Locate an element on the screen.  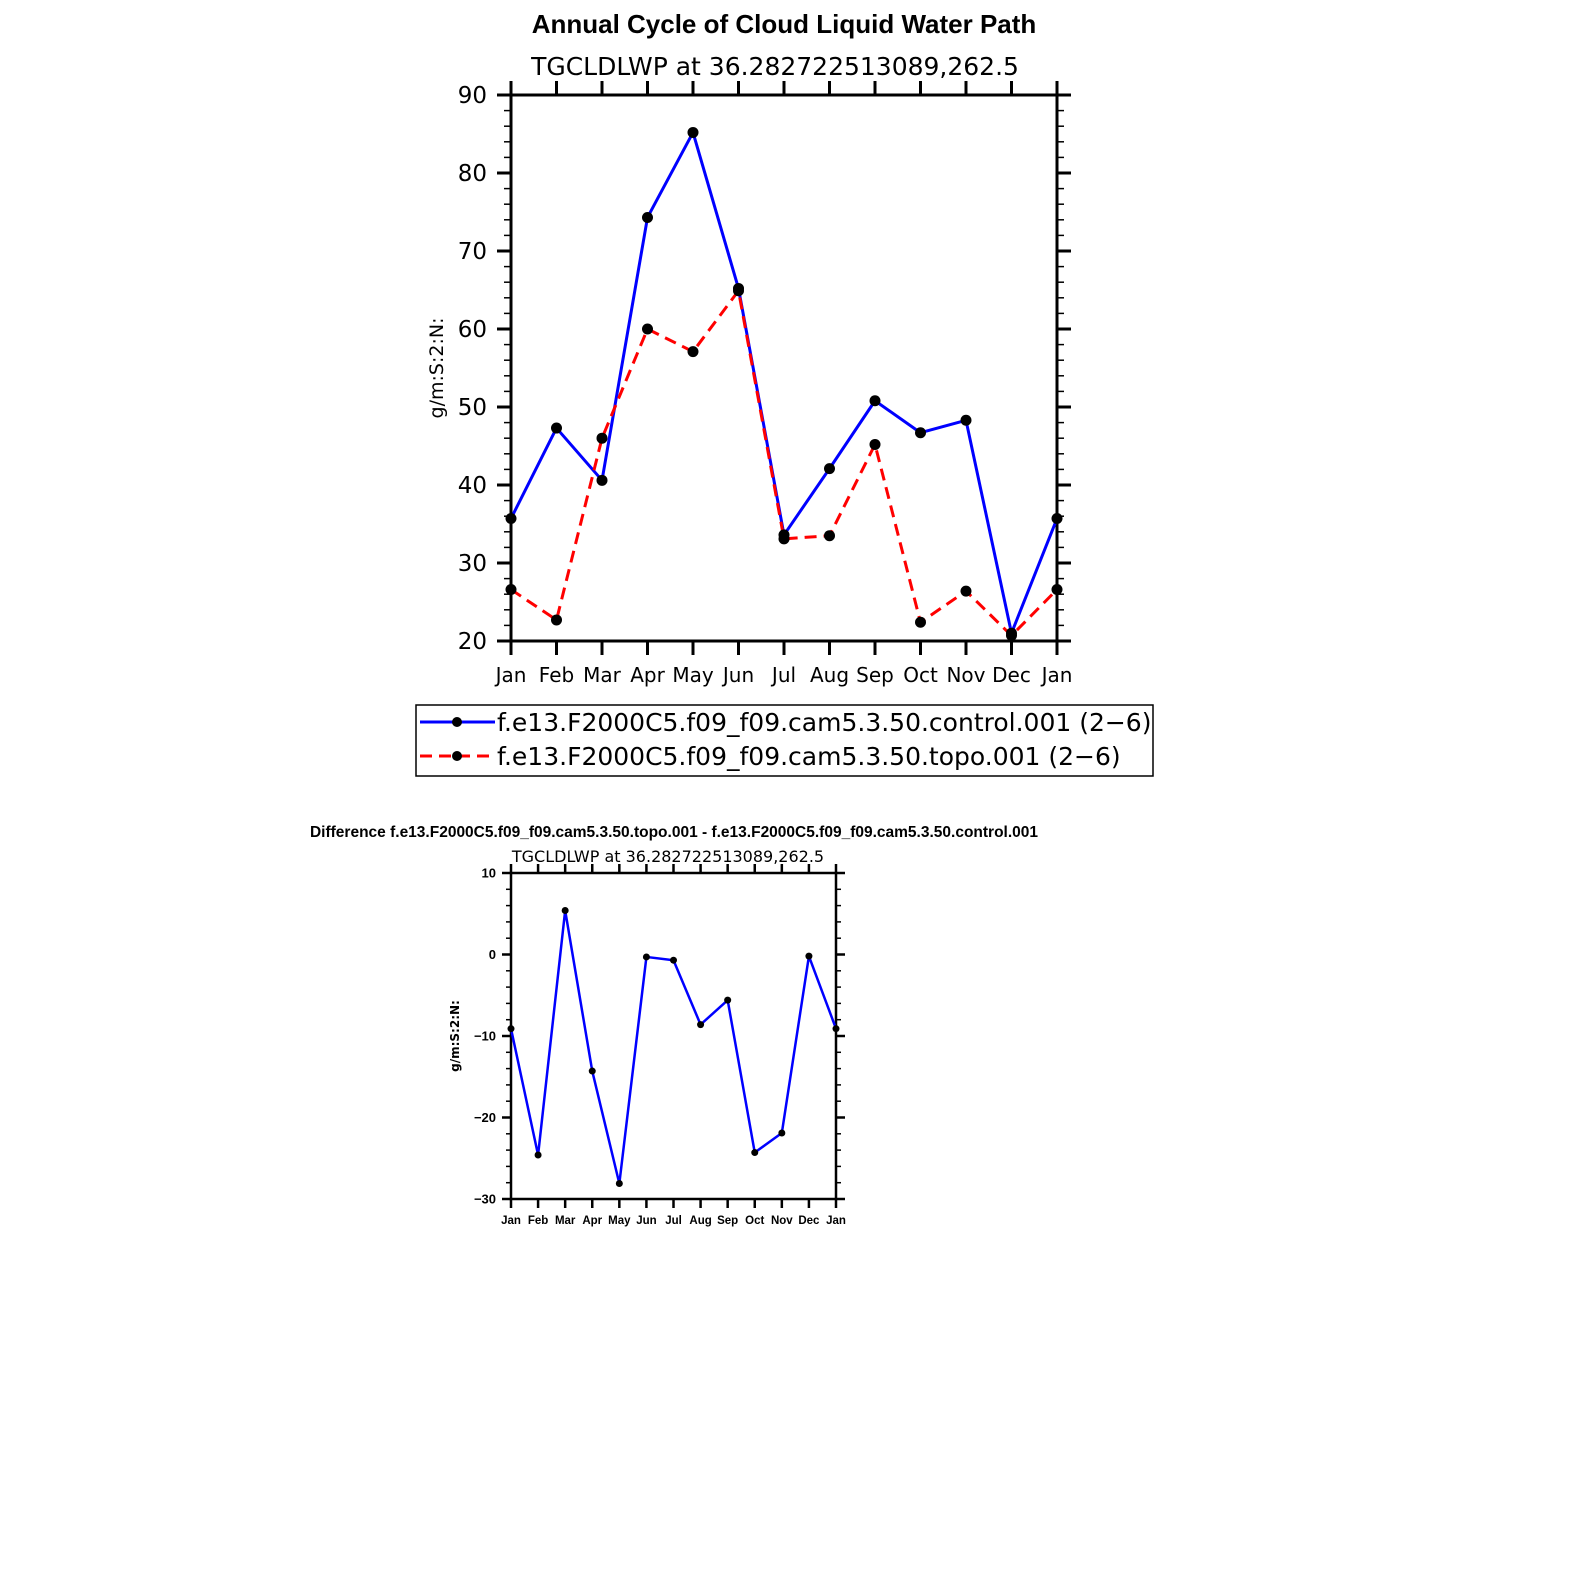
chart1-series is located at coordinates (784, 384).